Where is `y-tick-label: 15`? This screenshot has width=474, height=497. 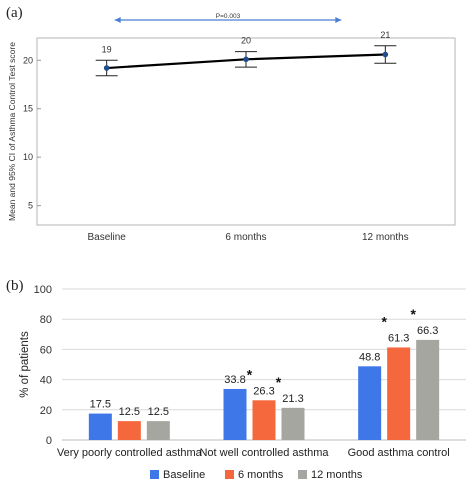
y-tick-label: 15 is located at coordinates (28, 109).